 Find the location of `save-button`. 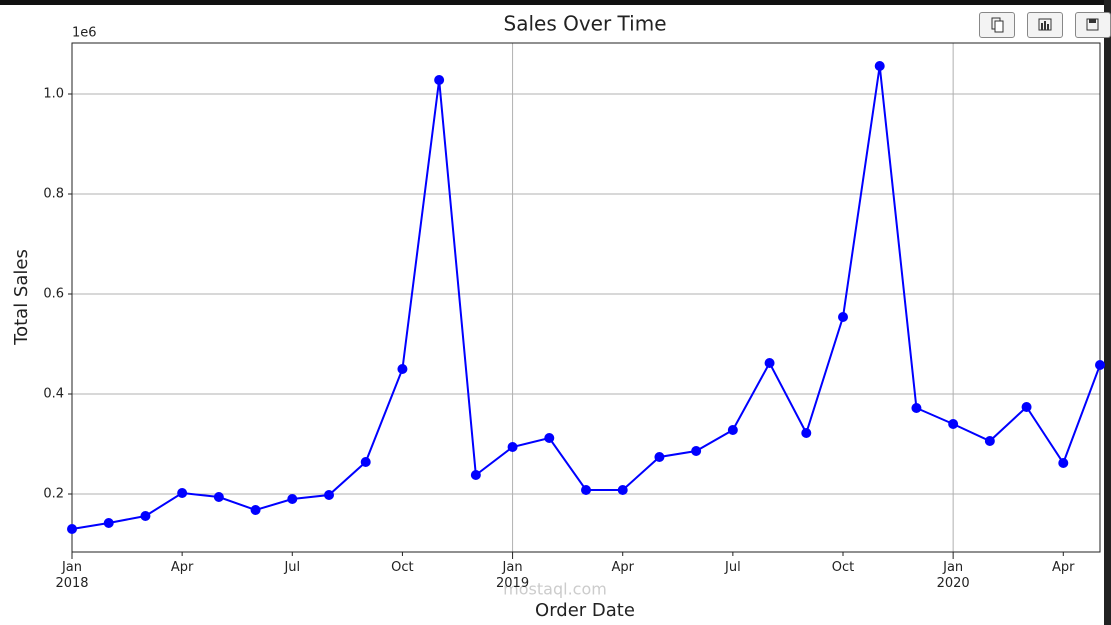

save-button is located at coordinates (1093, 25).